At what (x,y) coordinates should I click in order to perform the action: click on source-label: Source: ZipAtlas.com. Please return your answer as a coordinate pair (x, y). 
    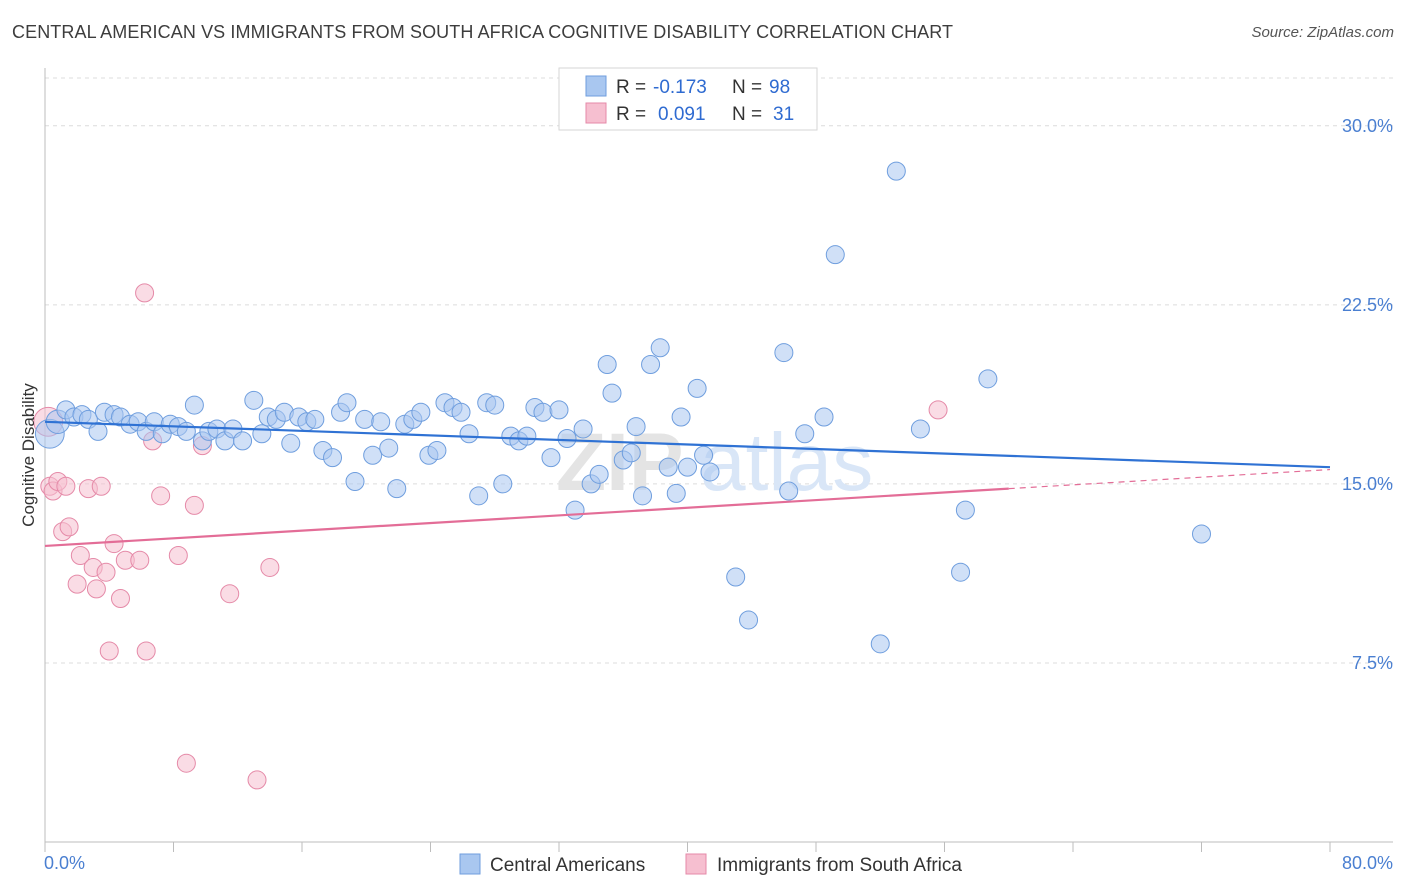
    Looking at the image, I should click on (1322, 32).